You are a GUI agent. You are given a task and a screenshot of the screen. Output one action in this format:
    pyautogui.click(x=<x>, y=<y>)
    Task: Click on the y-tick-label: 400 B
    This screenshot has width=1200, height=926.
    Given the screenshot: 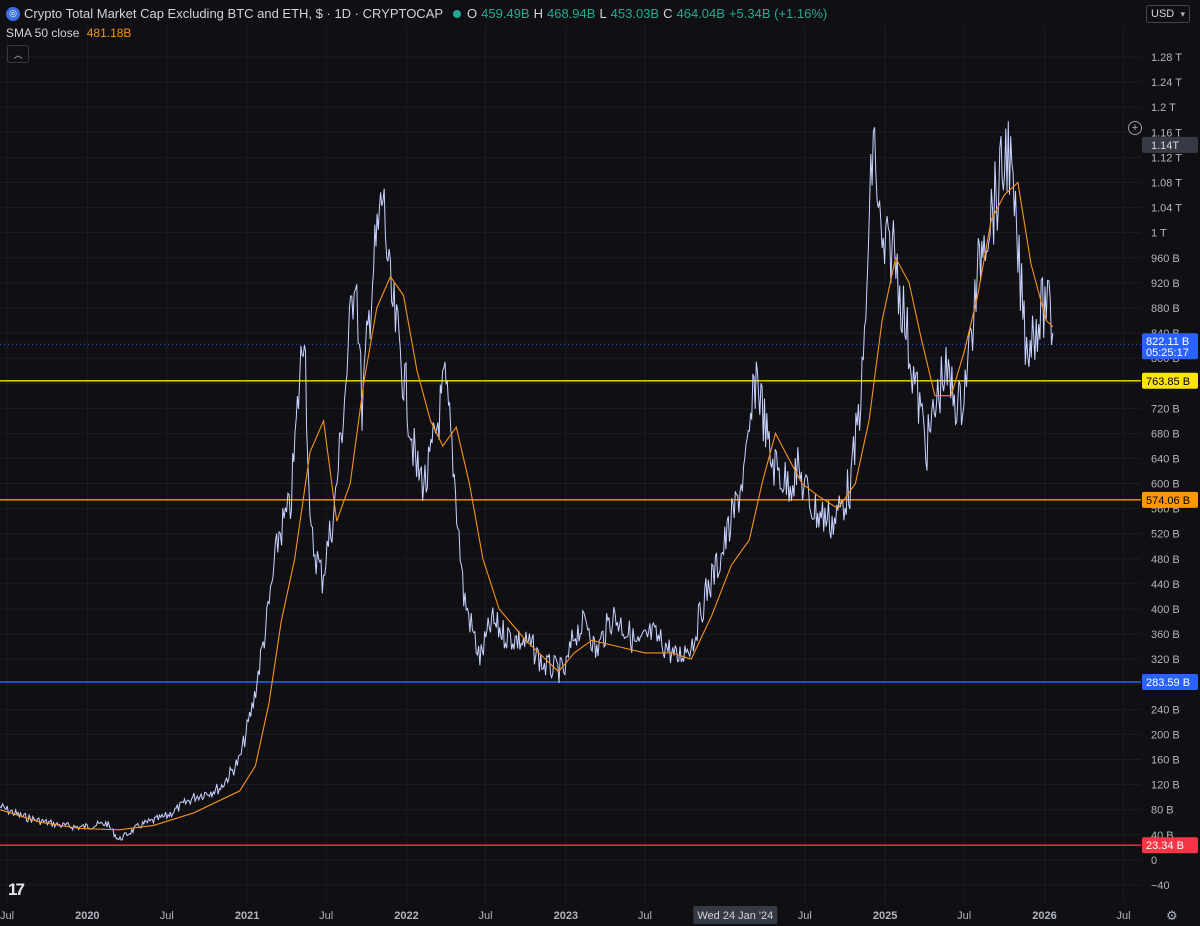 What is the action you would take?
    pyautogui.click(x=1165, y=610)
    